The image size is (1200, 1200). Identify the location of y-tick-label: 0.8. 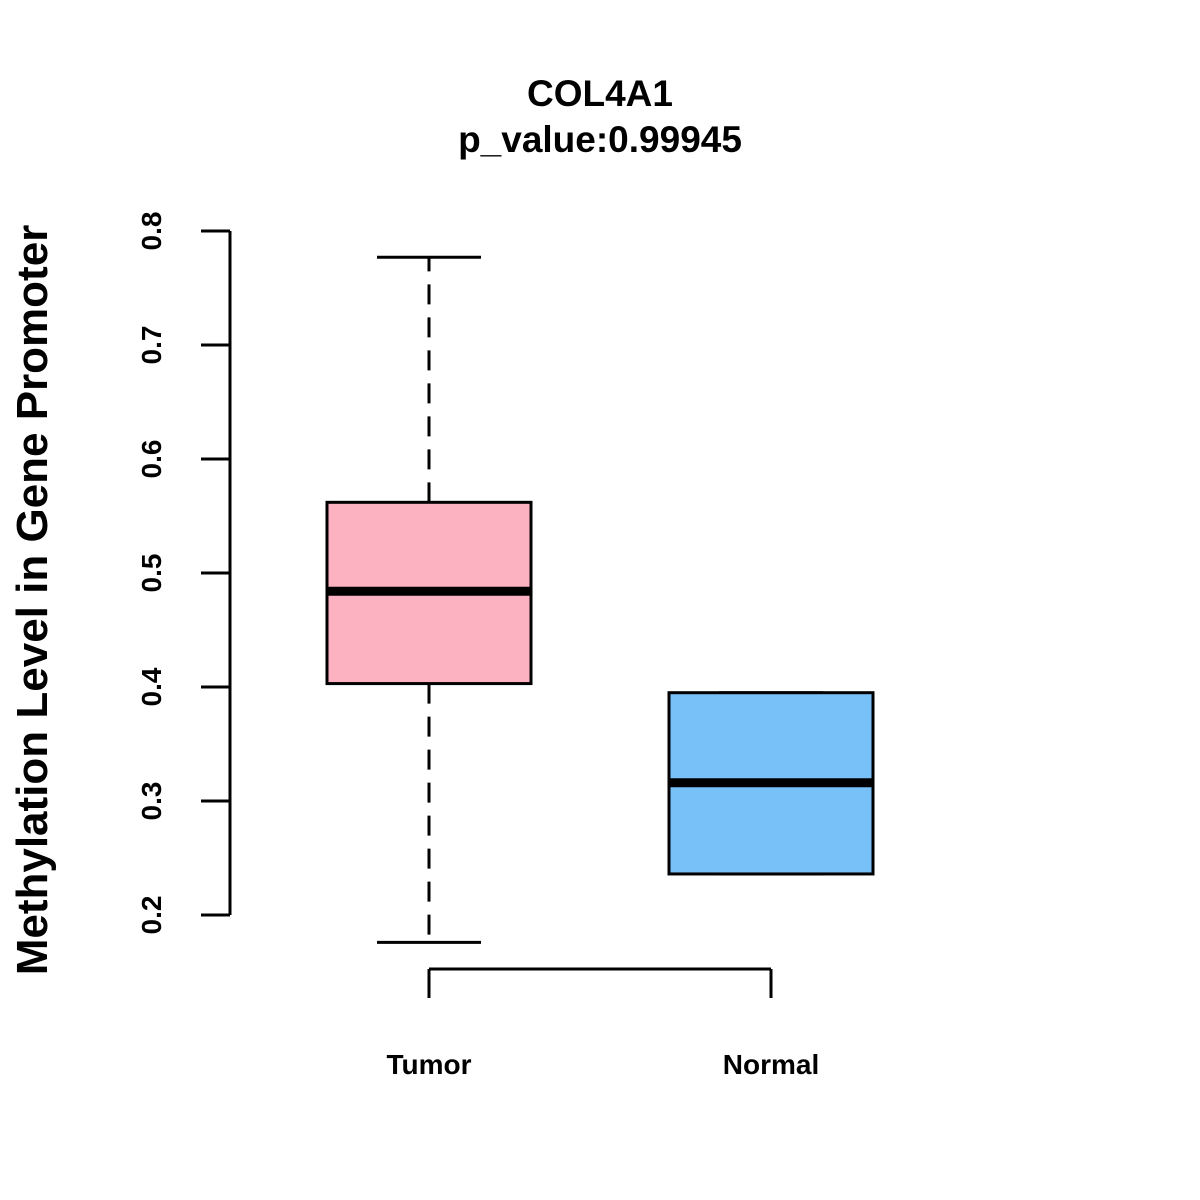
(151, 231).